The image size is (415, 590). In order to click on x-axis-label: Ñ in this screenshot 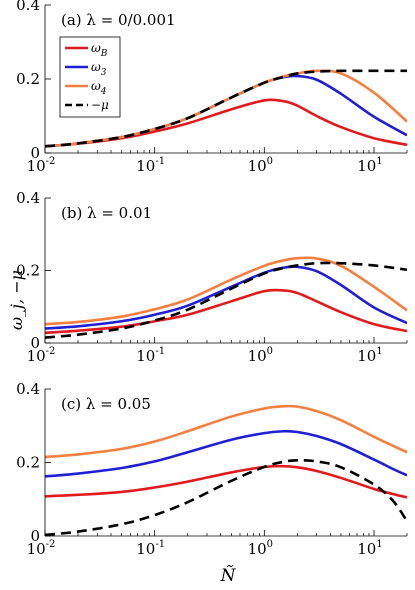, I will do `click(228, 575)`.